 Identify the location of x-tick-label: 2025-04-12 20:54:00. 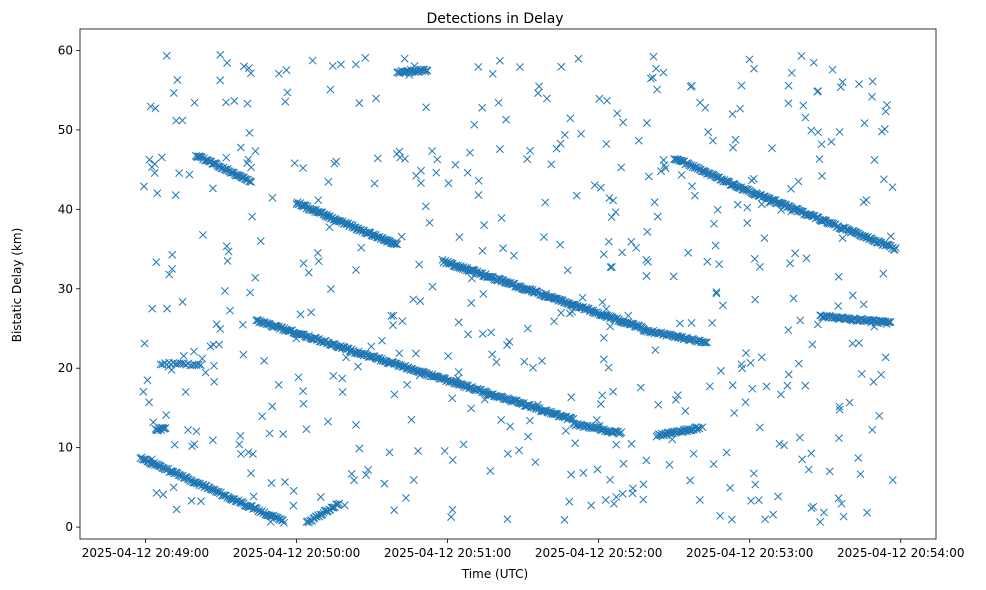
(900, 553).